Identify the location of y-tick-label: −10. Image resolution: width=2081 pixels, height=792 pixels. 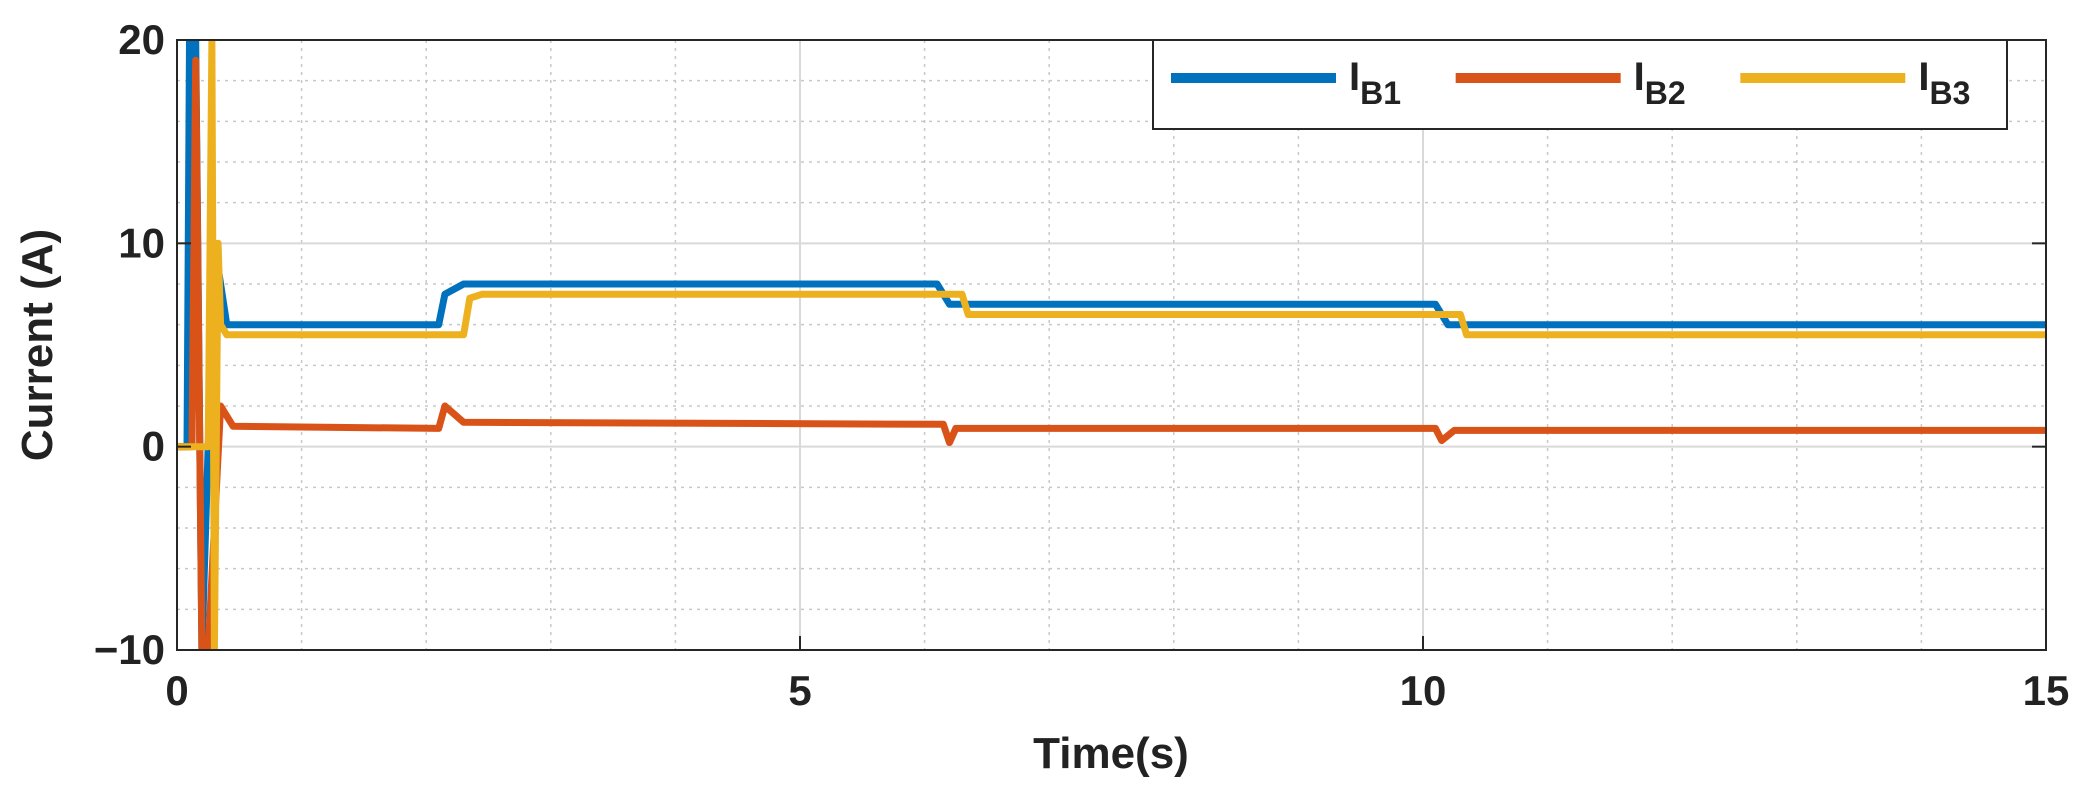
(129, 649).